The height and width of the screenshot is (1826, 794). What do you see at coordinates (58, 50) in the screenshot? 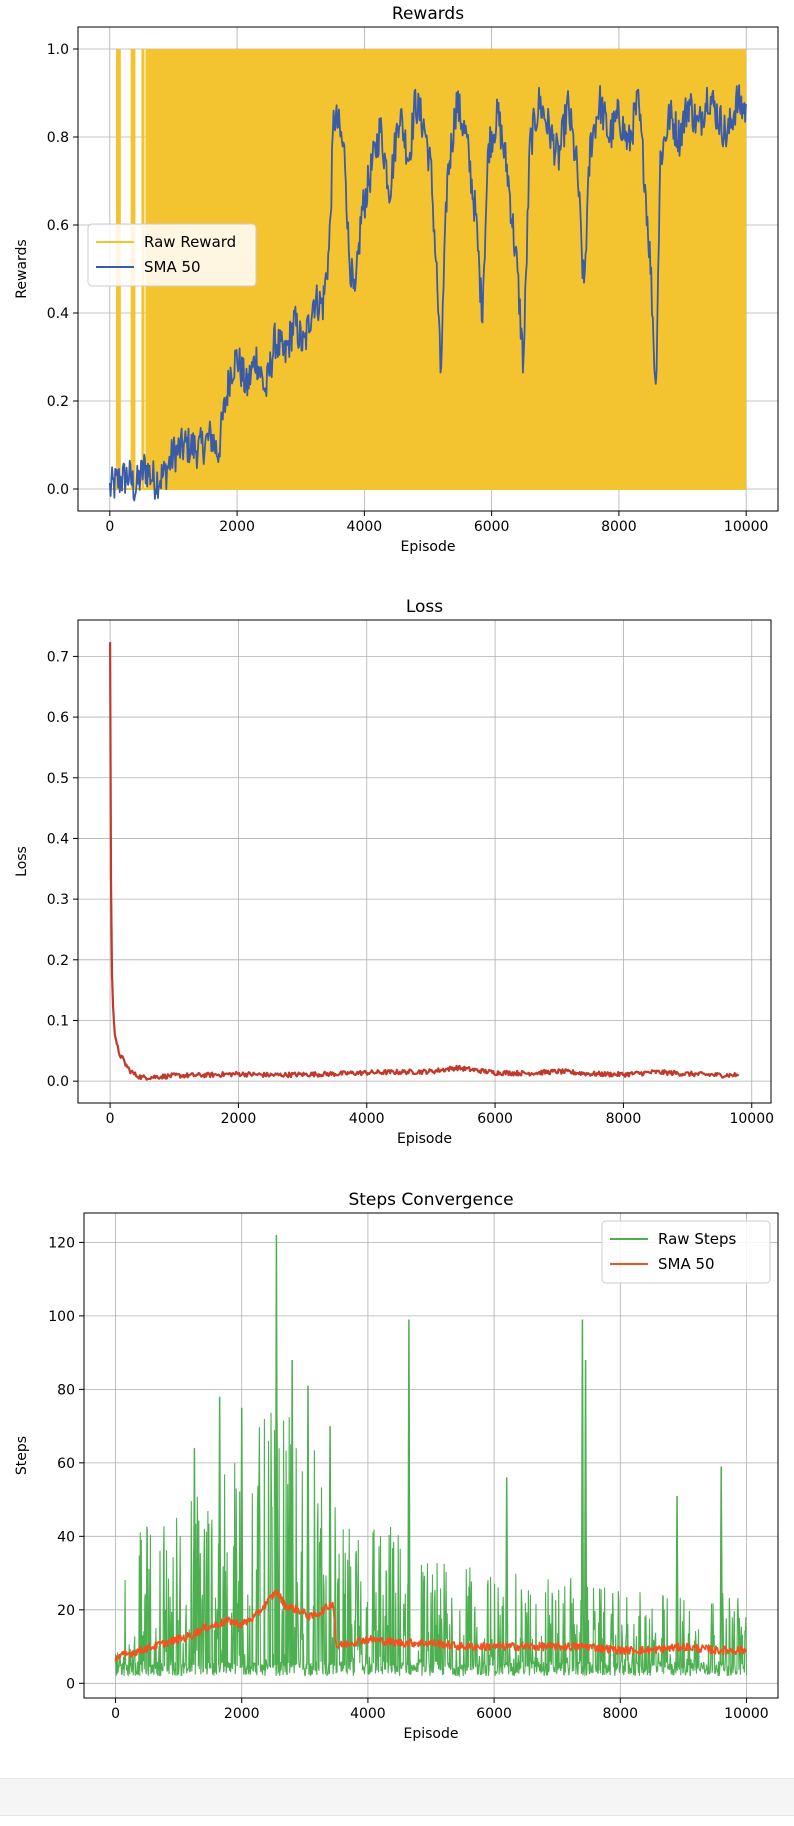
I see `y-tick-label: 1.0` at bounding box center [58, 50].